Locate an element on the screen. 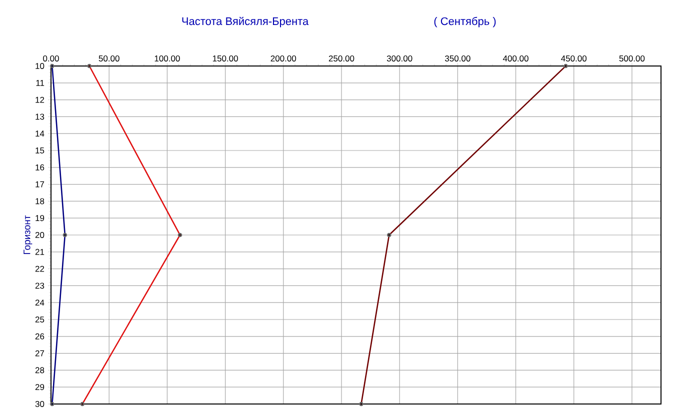 This screenshot has height=419, width=675. chart-title: Частота Вяйсяля-Брента is located at coordinates (245, 22).